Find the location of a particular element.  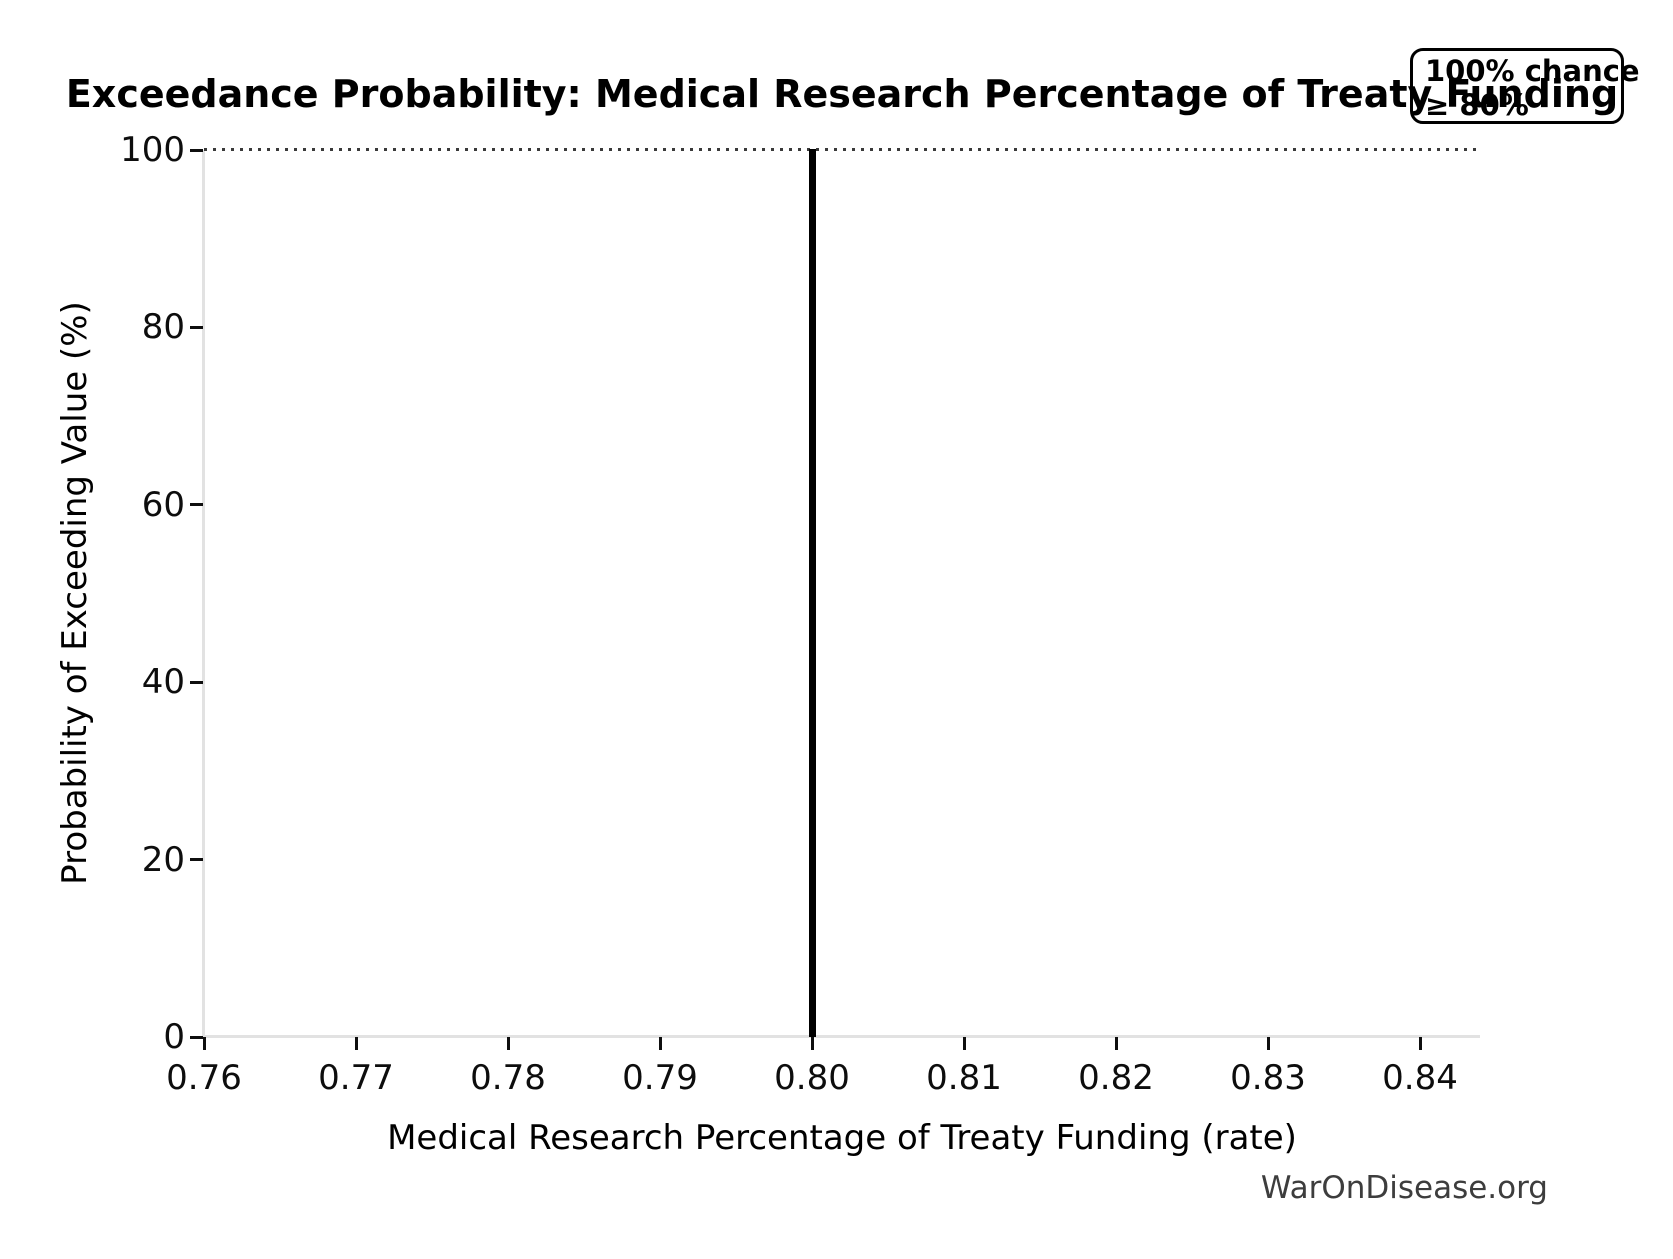

x-tick-label: 0.79 is located at coordinates (660, 1078).